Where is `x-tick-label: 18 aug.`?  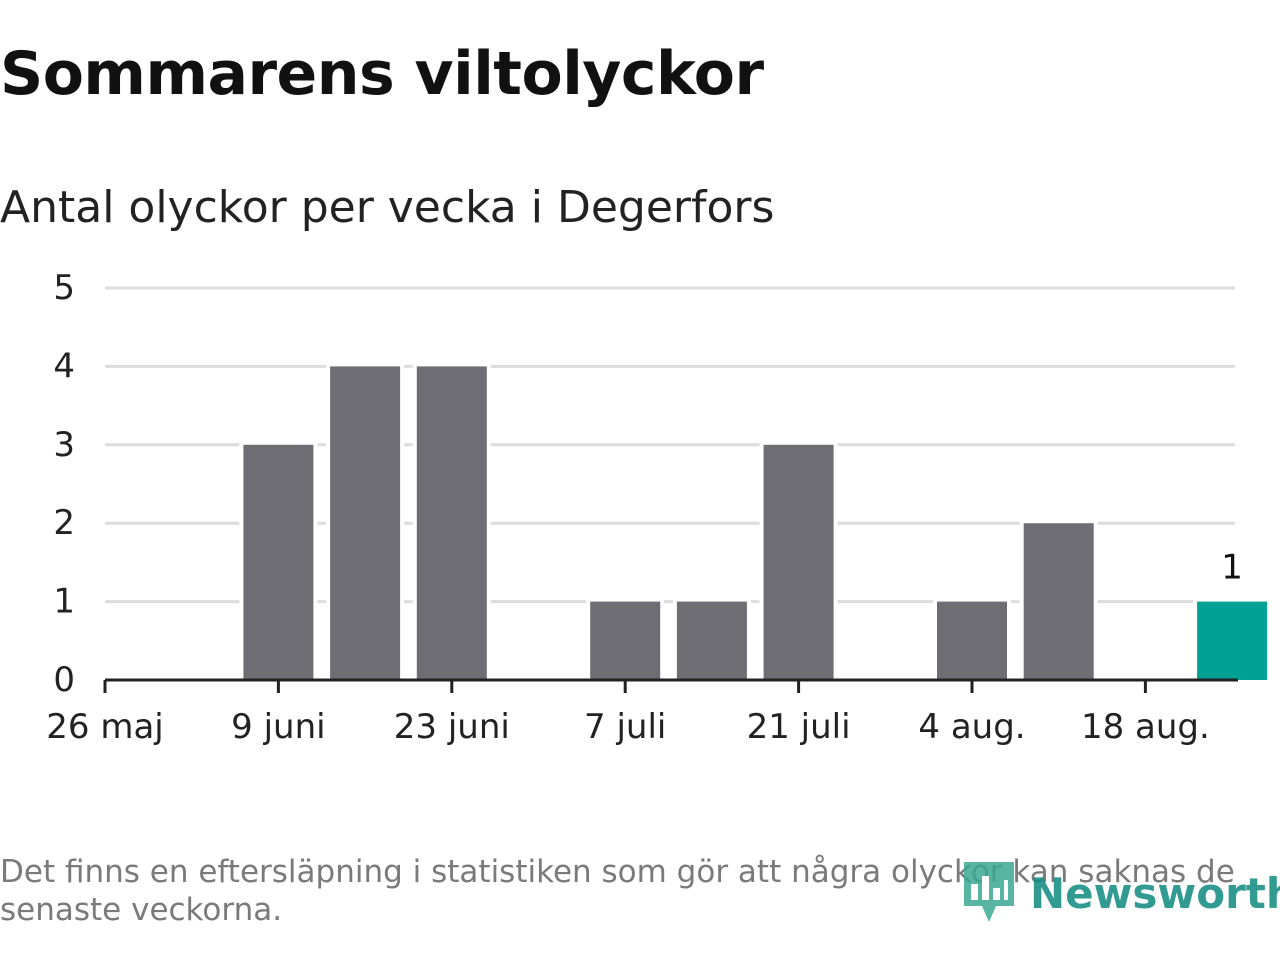 x-tick-label: 18 aug. is located at coordinates (1145, 727).